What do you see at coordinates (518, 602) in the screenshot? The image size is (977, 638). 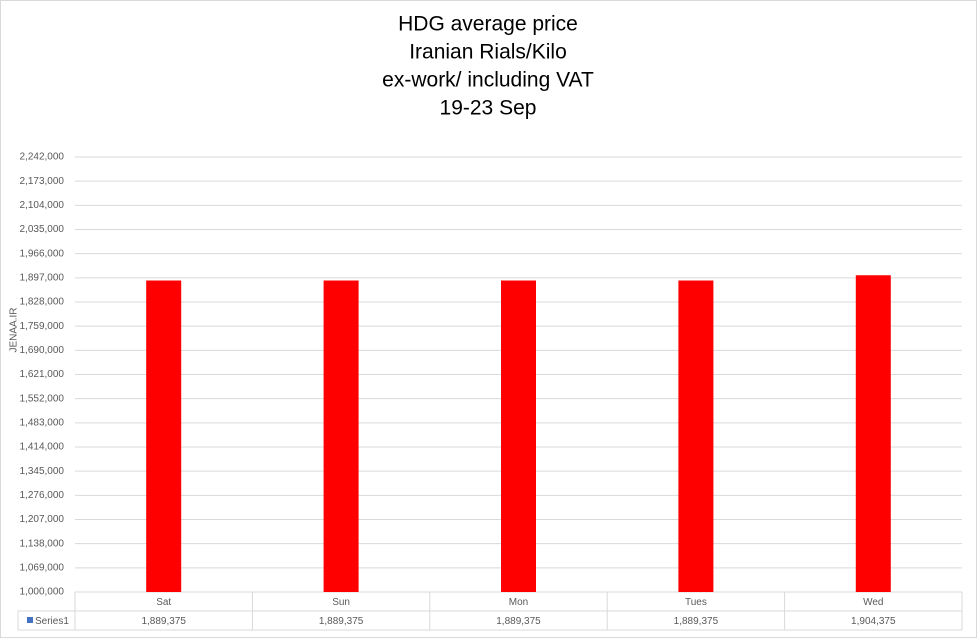 I see `x-tick-label: Mon` at bounding box center [518, 602].